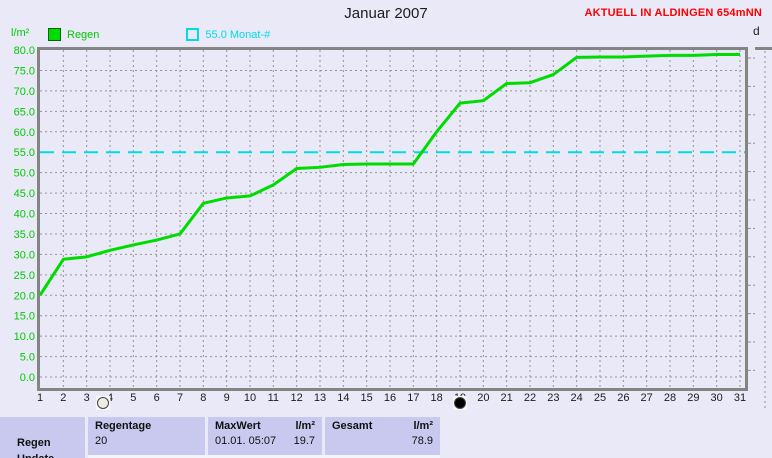 This screenshot has width=772, height=458. Describe the element at coordinates (101, 441) in the screenshot. I see `regentage-value: 20` at that location.